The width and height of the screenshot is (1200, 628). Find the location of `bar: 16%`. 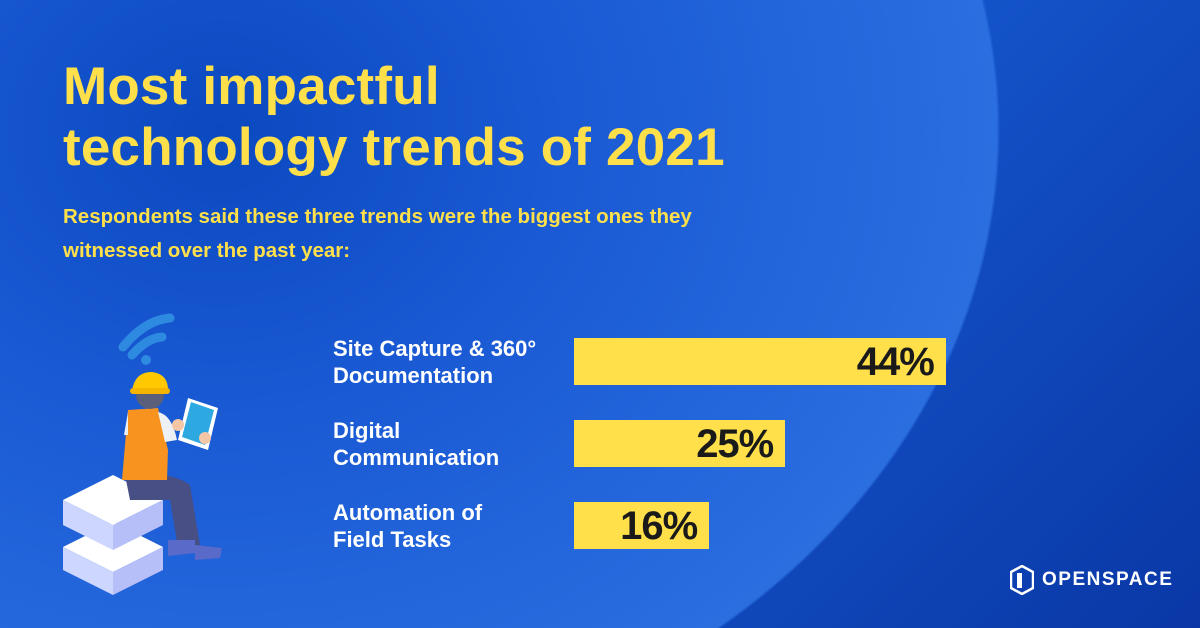

bar: 16% is located at coordinates (642, 525).